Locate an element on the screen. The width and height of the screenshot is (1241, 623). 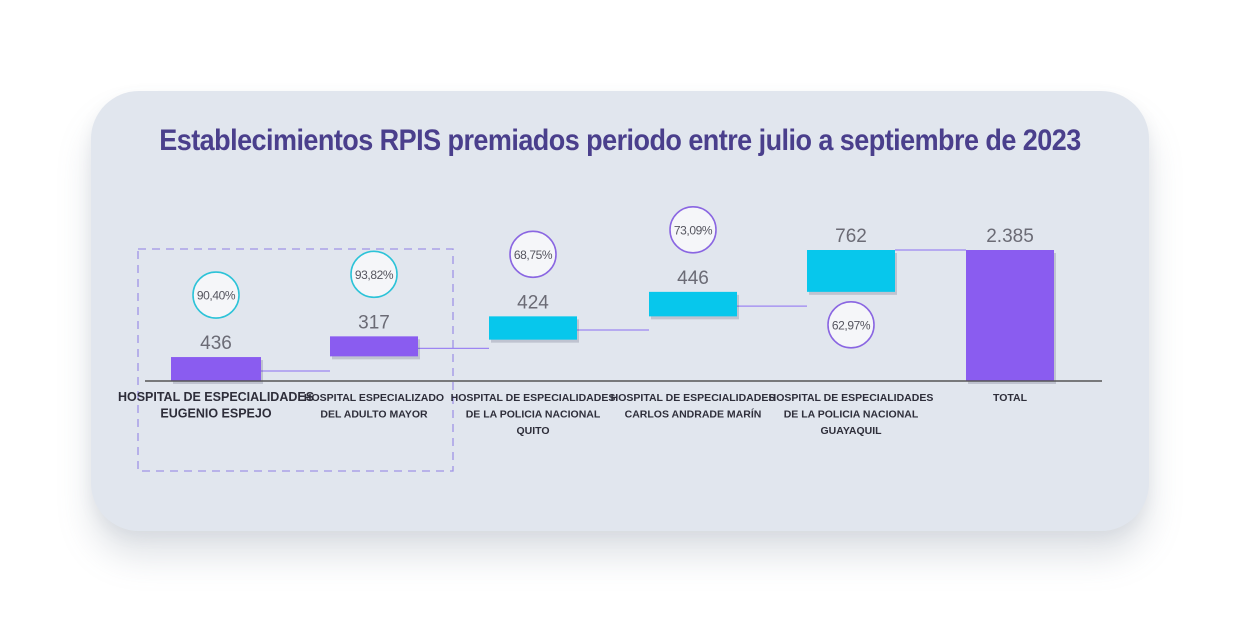
data-label: 446 is located at coordinates (693, 278).